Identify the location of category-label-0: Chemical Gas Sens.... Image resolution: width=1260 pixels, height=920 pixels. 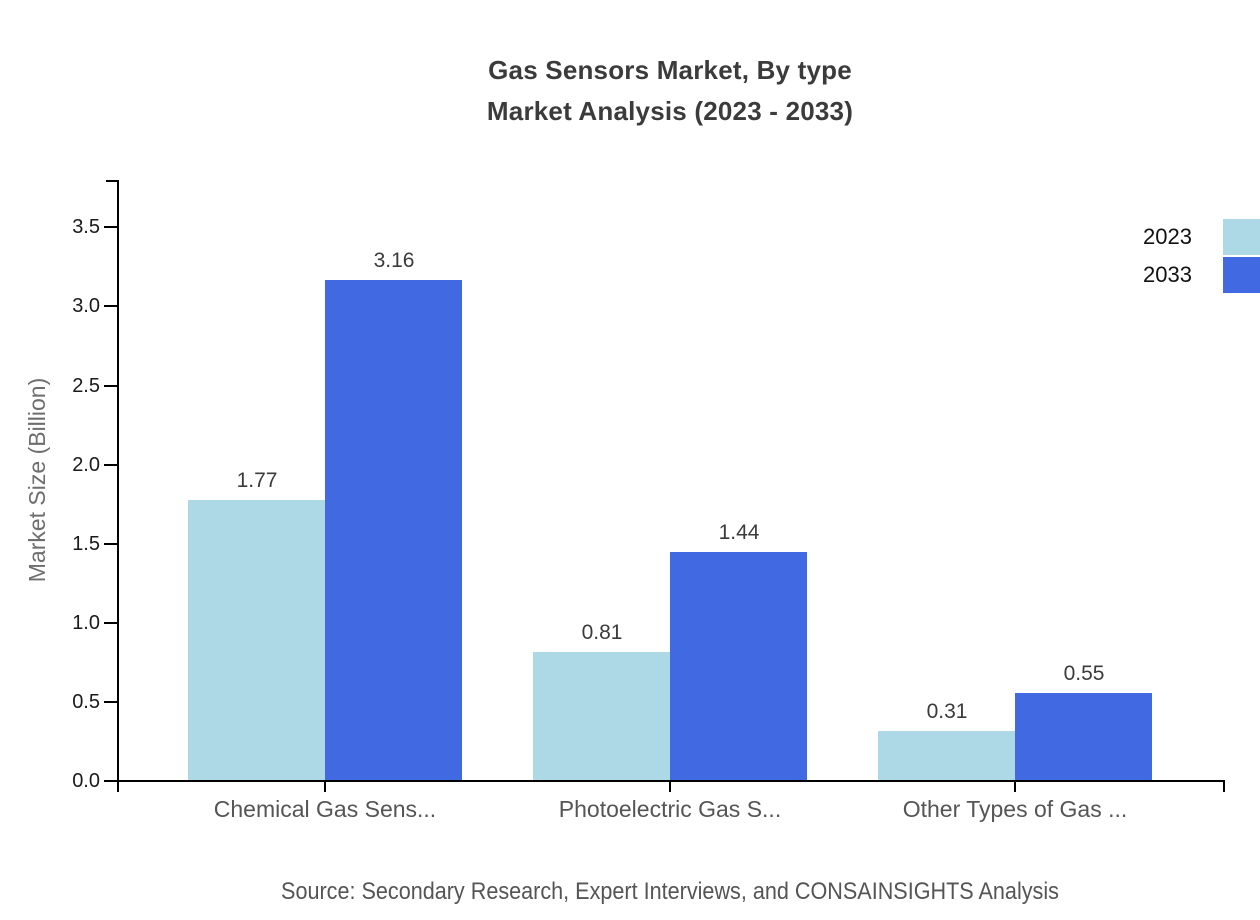
(325, 809).